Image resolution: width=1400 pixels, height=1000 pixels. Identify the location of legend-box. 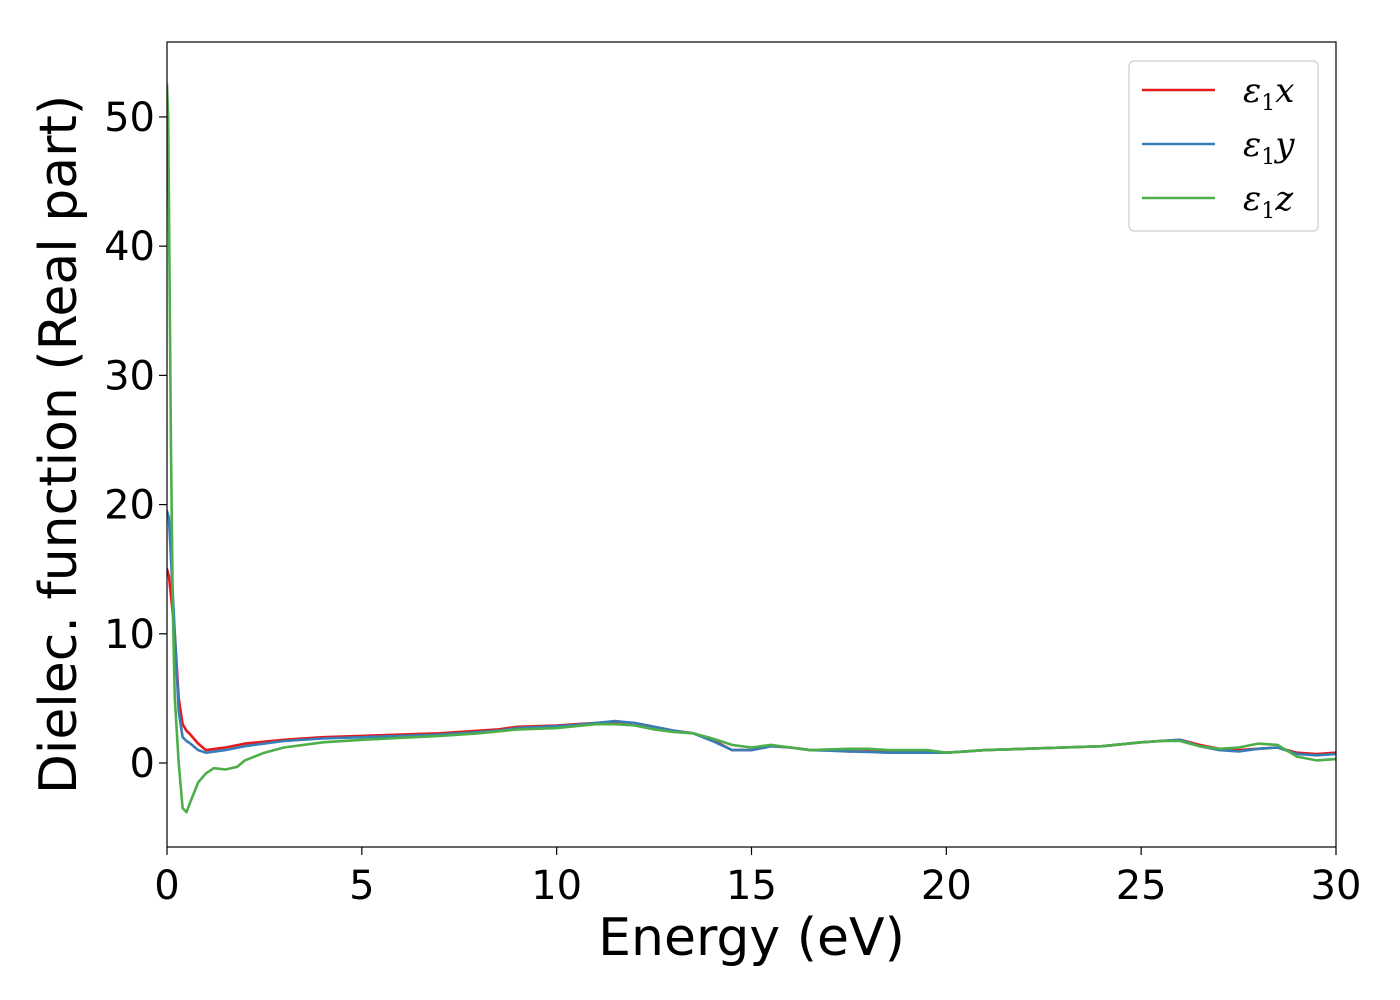
(1223, 146).